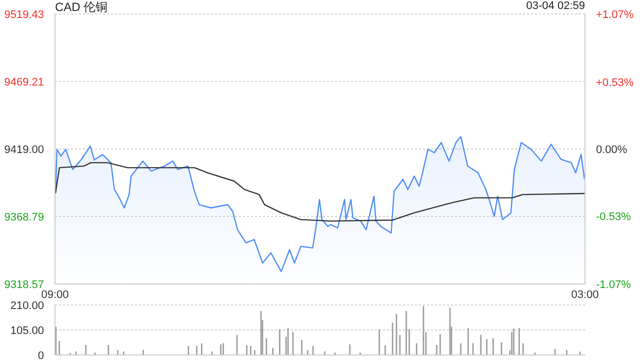 The height and width of the screenshot is (360, 640). What do you see at coordinates (27, 306) in the screenshot?
I see `y-tick-label: 210.00` at bounding box center [27, 306].